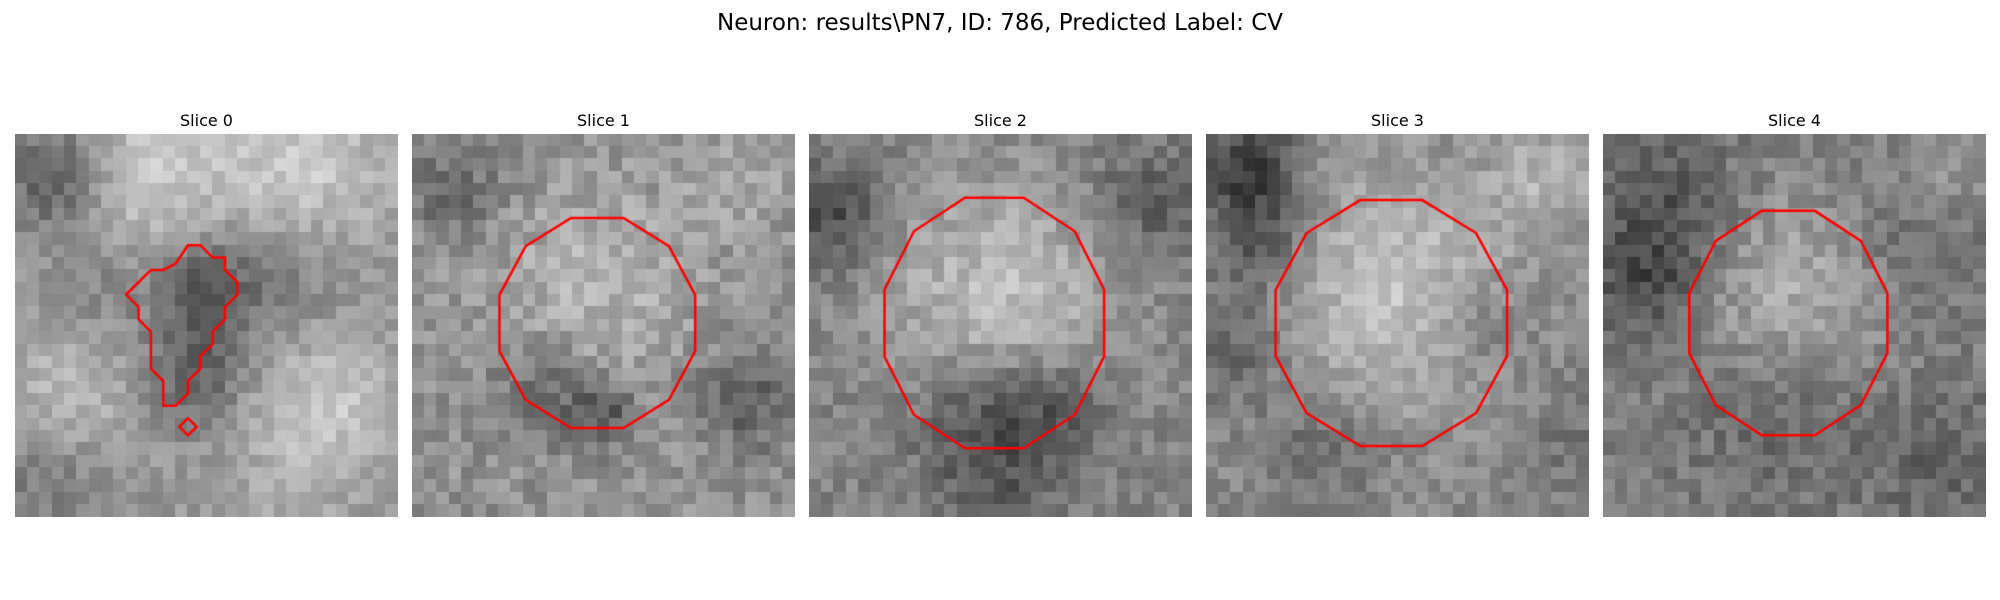  Describe the element at coordinates (1794, 120) in the screenshot. I see `panel-title: Slice 4` at that location.